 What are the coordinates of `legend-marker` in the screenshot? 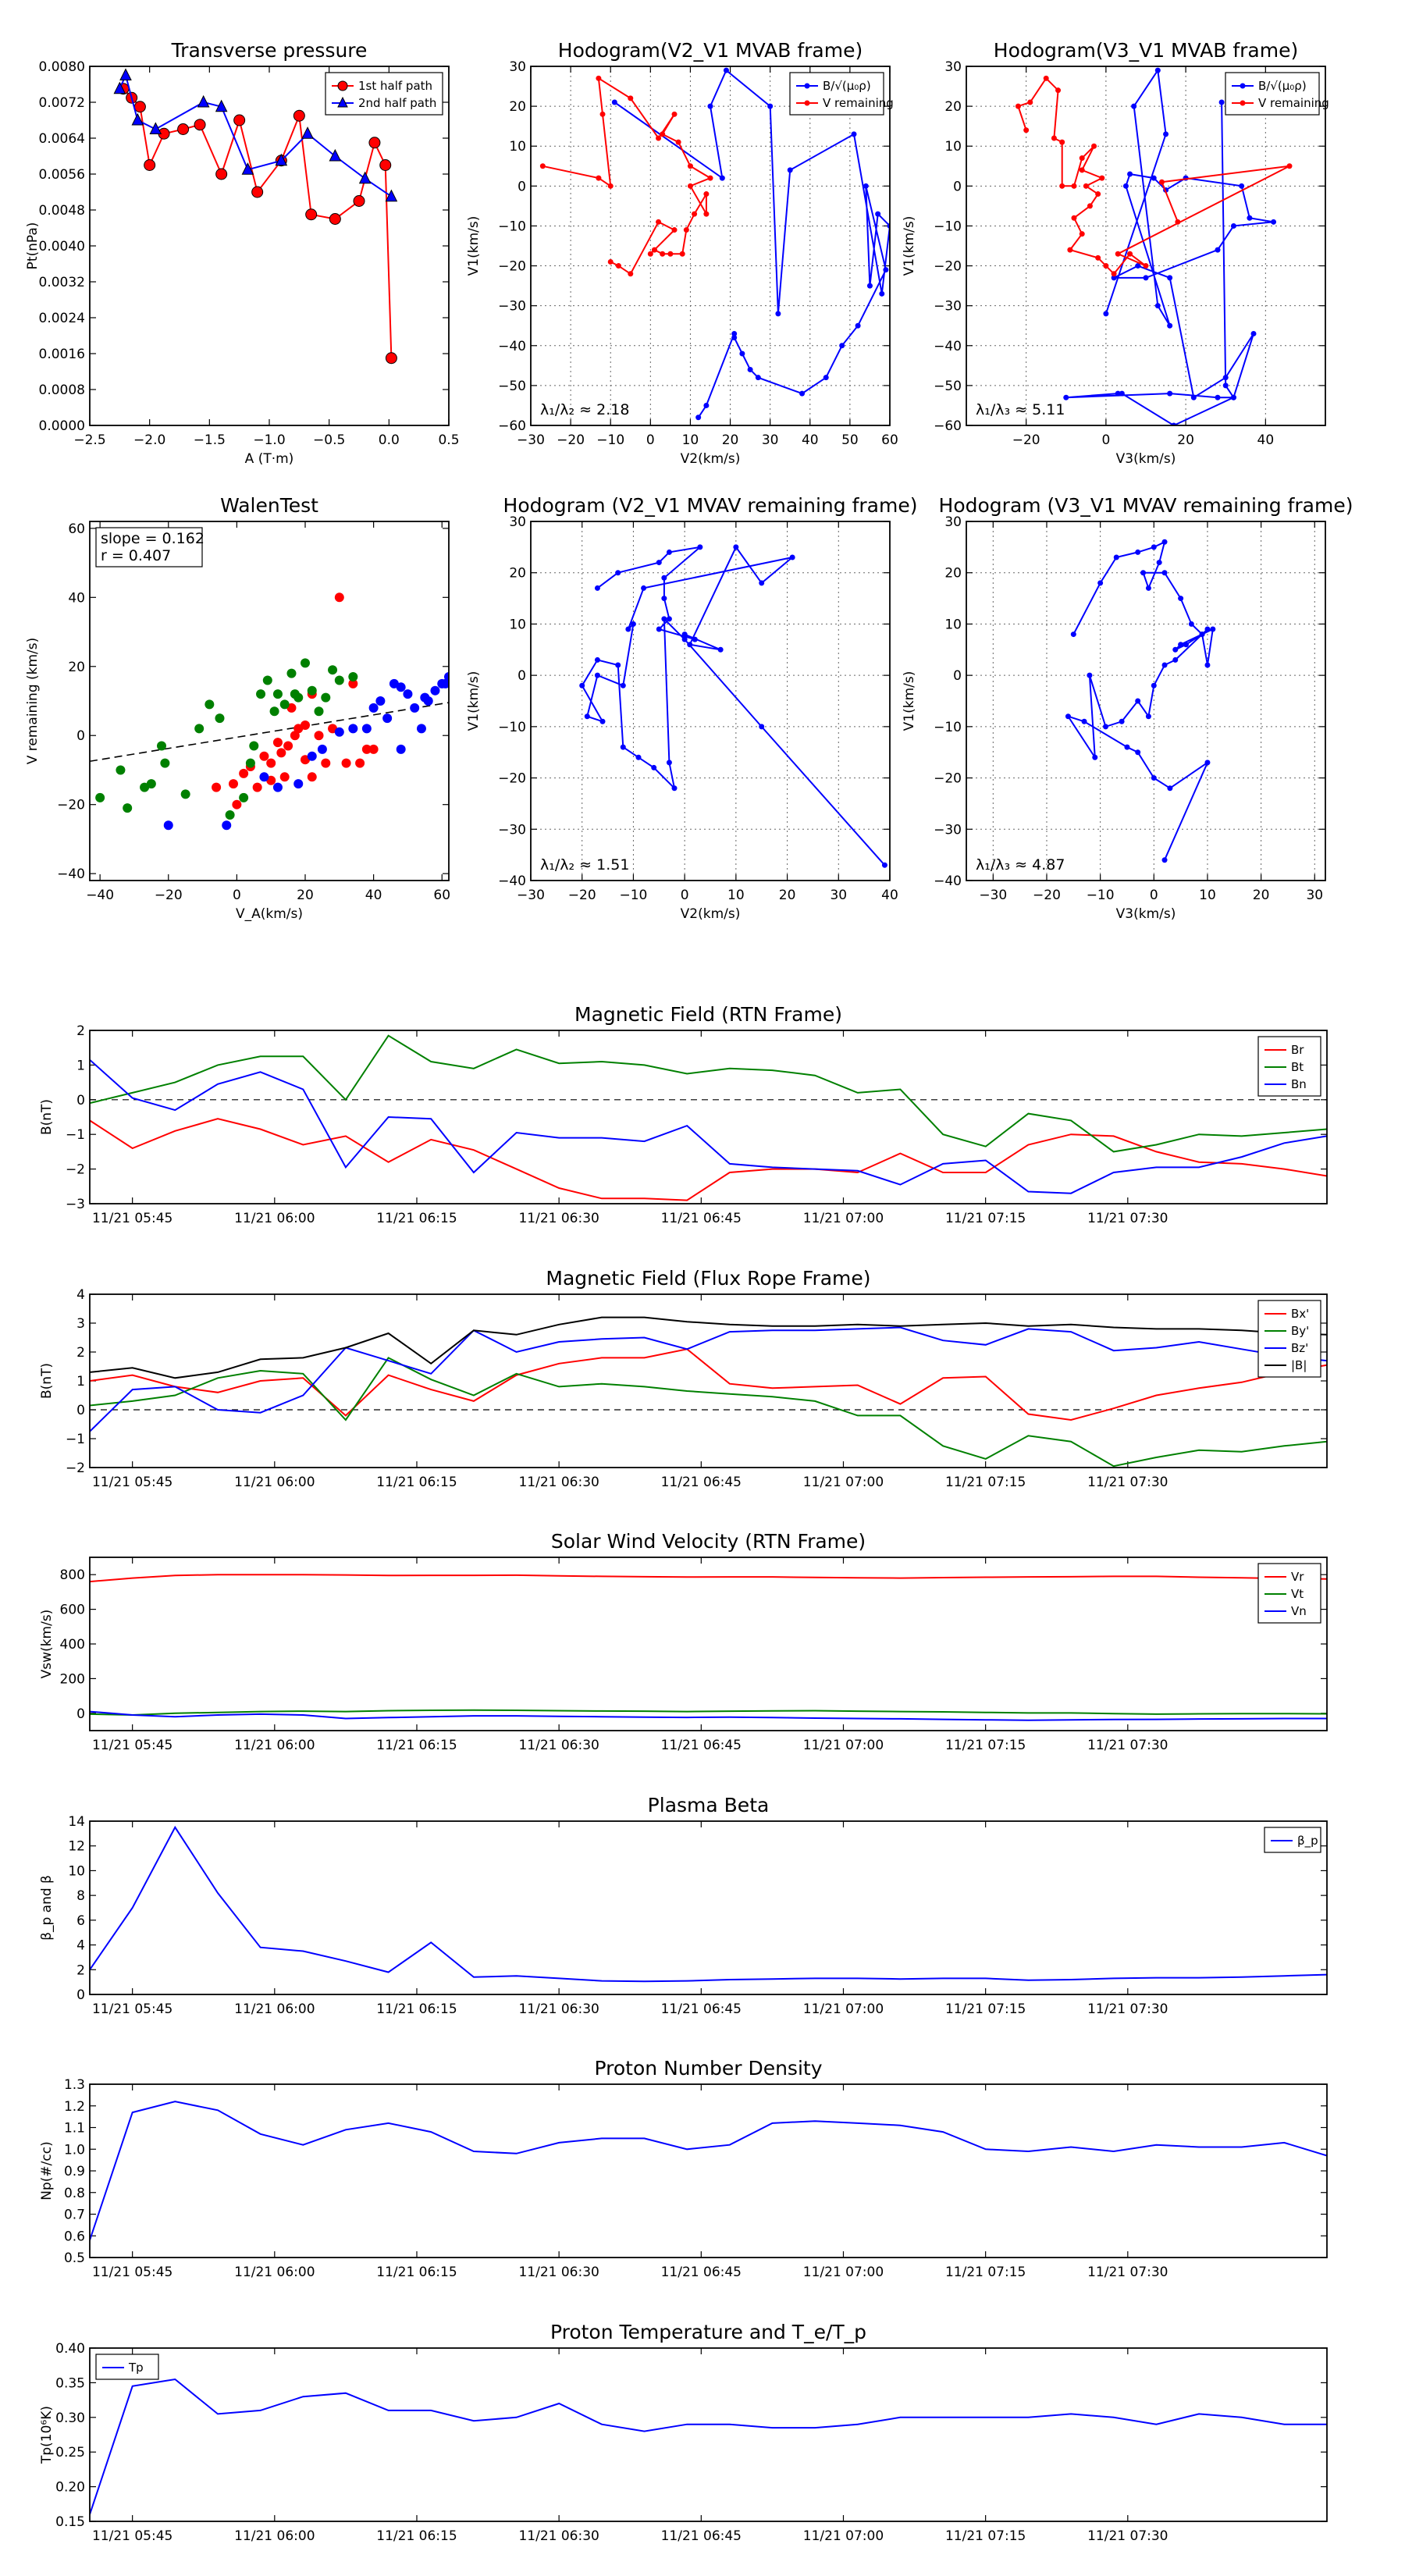 It's located at (1243, 103).